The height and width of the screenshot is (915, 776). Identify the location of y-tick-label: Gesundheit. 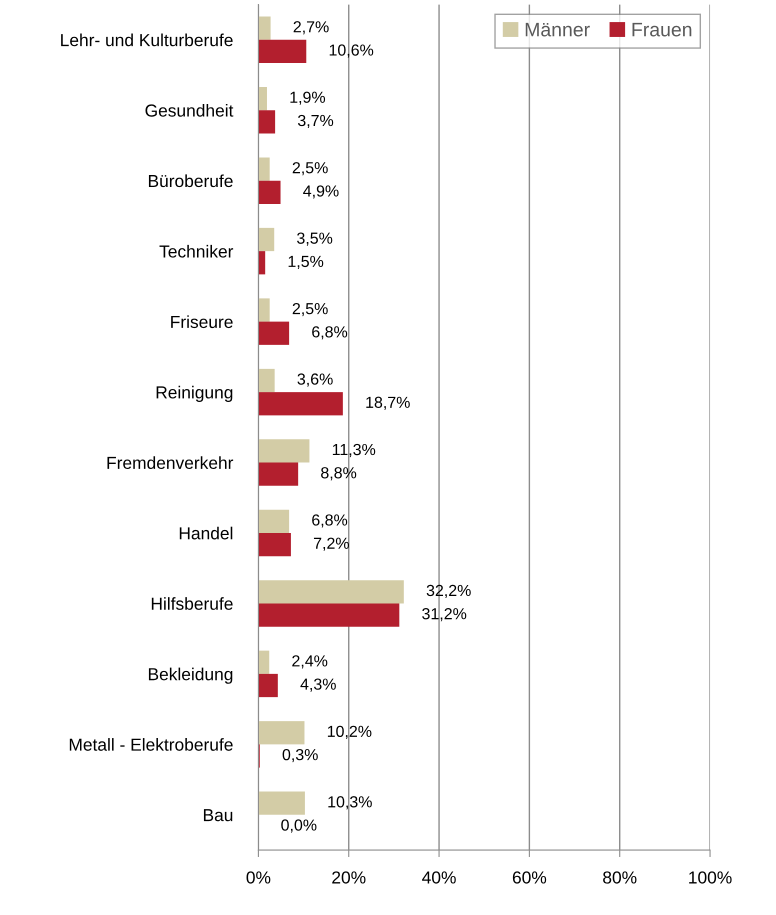
(189, 110).